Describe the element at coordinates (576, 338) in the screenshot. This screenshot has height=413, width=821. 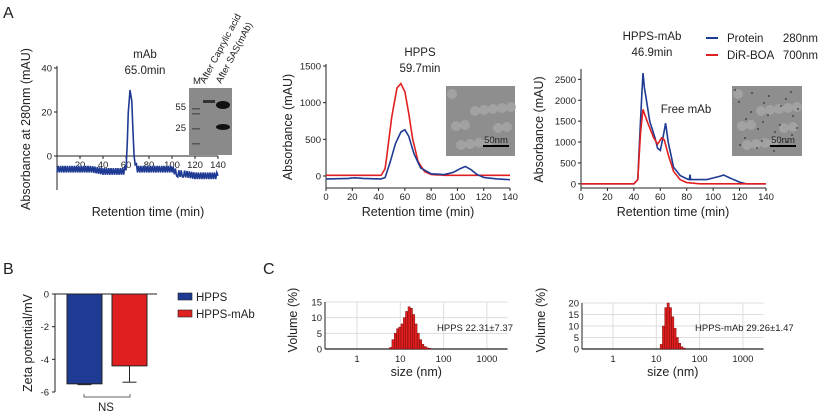
I see `y-tick-label: 5` at that location.